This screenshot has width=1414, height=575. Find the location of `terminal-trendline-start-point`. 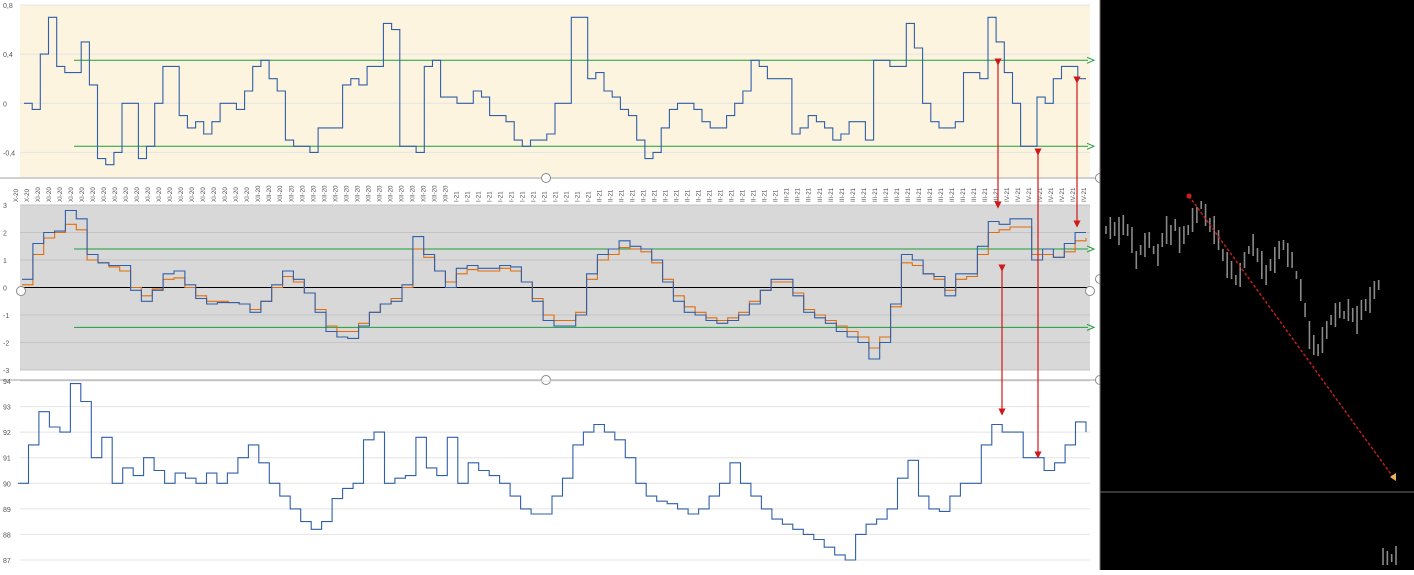

terminal-trendline-start-point is located at coordinates (1189, 196).